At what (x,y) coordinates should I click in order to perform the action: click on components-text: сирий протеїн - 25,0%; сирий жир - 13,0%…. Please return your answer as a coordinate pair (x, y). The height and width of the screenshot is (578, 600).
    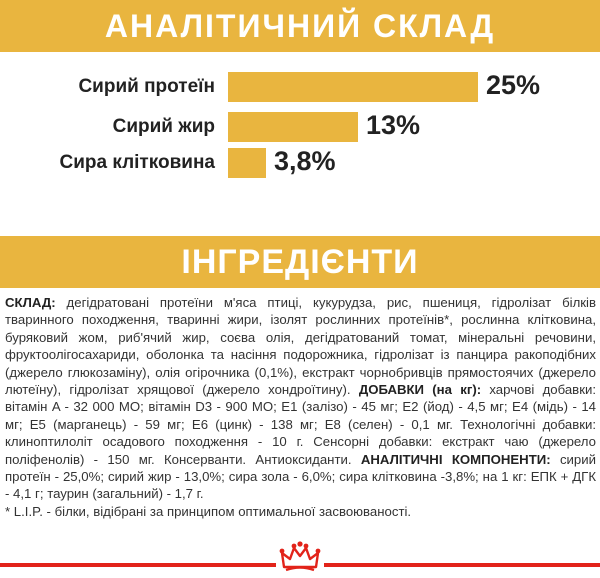
    Looking at the image, I should click on (300, 476).